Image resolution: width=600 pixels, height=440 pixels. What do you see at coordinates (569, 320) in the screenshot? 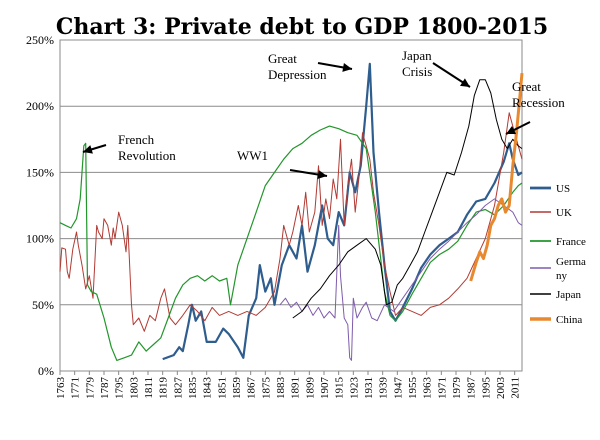
I see `legend-label-china: China` at bounding box center [569, 320].